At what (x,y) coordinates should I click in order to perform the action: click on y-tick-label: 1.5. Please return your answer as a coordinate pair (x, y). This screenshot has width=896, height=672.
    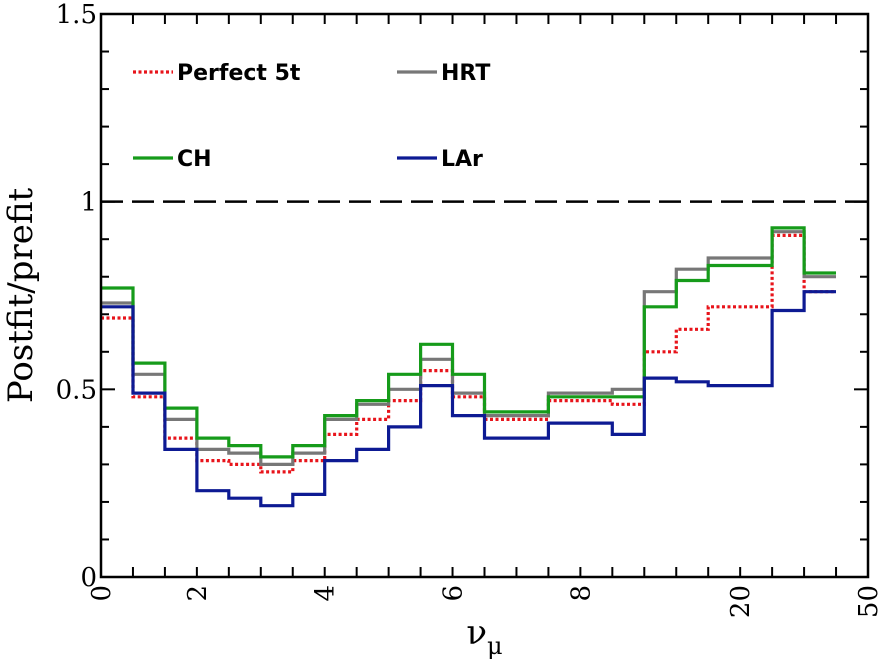
    Looking at the image, I should click on (76, 15).